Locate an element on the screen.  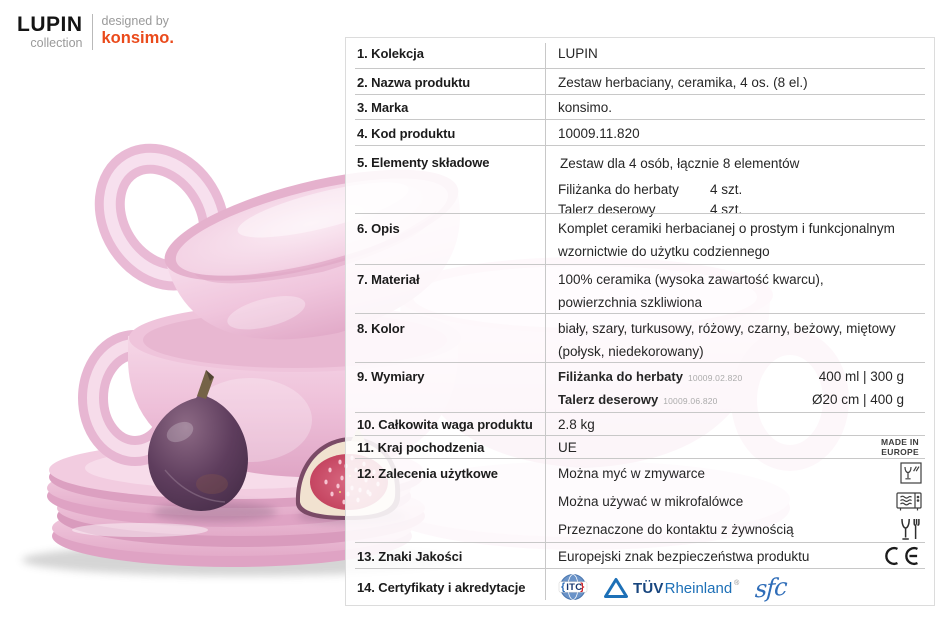
table-row: 14. Certyfikaty i akredytacje { ITC } is located at coordinates (640, 587).